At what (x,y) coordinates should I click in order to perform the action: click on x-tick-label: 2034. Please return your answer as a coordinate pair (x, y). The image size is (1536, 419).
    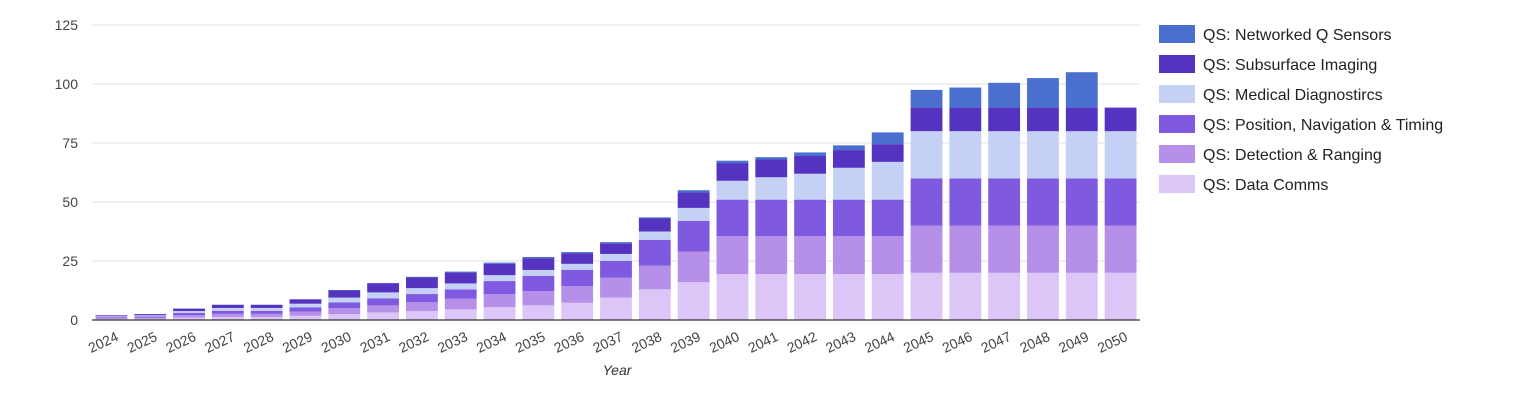
    Looking at the image, I should click on (491, 342).